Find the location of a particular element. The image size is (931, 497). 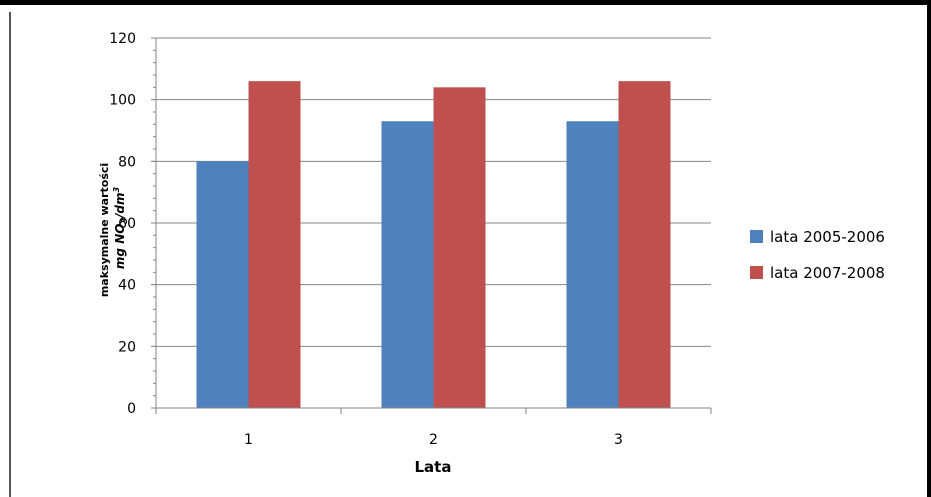

y-tick-label-0: 0 is located at coordinates (131, 409).